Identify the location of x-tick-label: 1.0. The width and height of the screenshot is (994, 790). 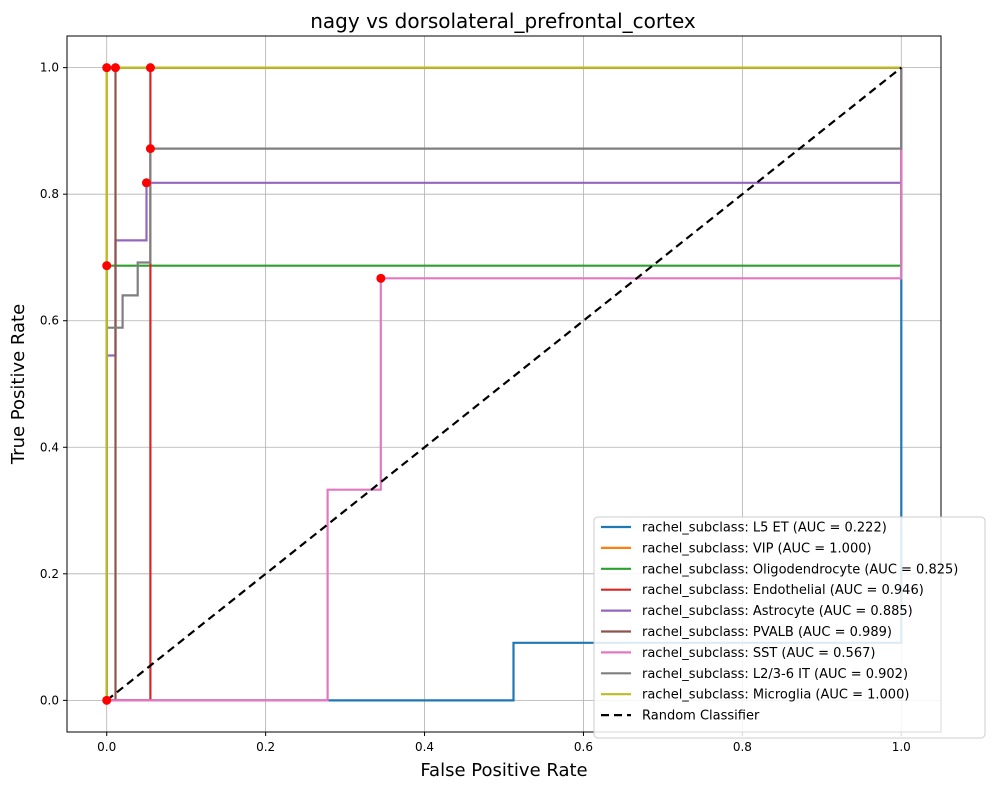
(901, 747).